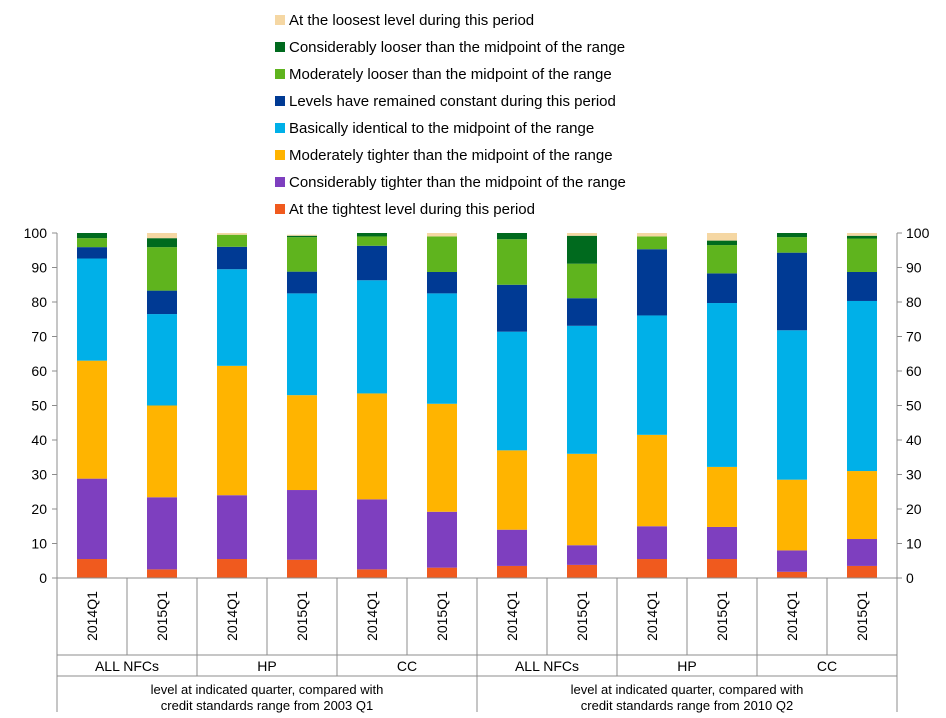  I want to click on y-axis-right-ticks: 0 10 20 30 40 50 60 70 80 90 100, so click(913, 405).